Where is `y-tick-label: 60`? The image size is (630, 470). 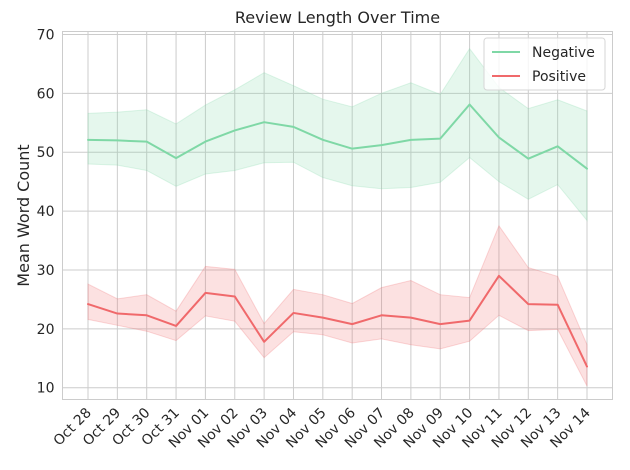 y-tick-label: 60 is located at coordinates (46, 94).